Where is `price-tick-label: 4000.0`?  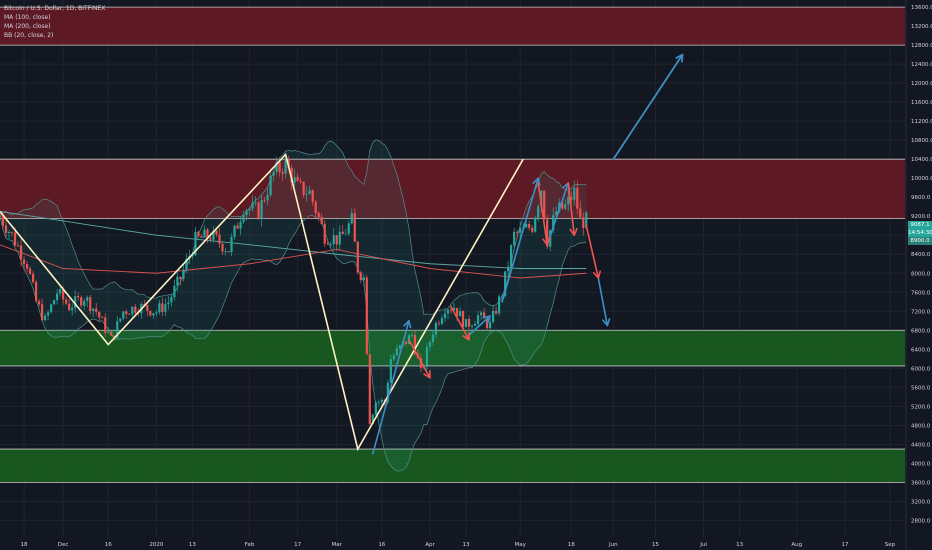
price-tick-label: 4000.0 is located at coordinates (921, 464).